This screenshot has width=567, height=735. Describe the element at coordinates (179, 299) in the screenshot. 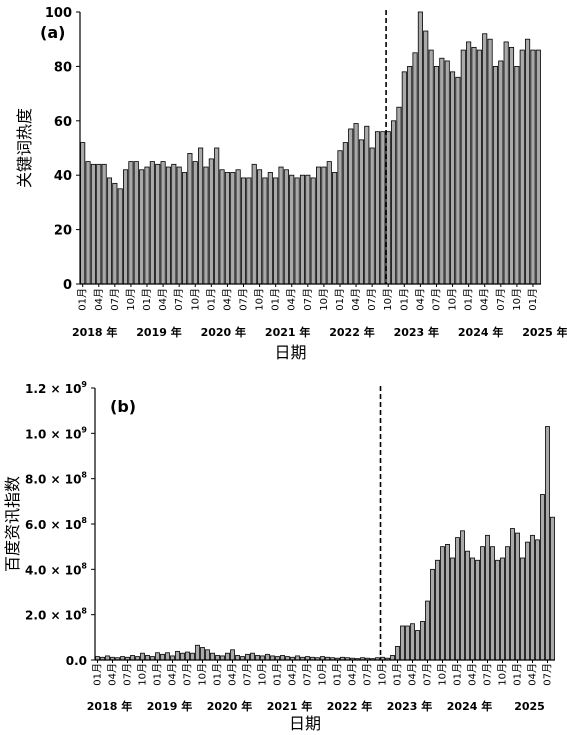

I see `p1-month-label-18: 07月` at that location.